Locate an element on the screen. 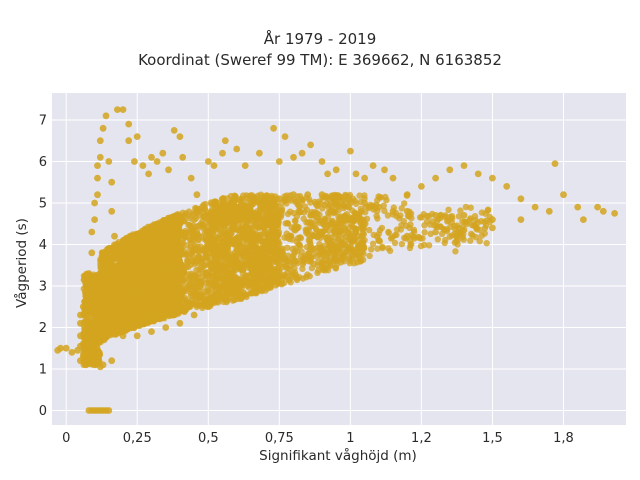  x-tick-label: 1 is located at coordinates (350, 438).